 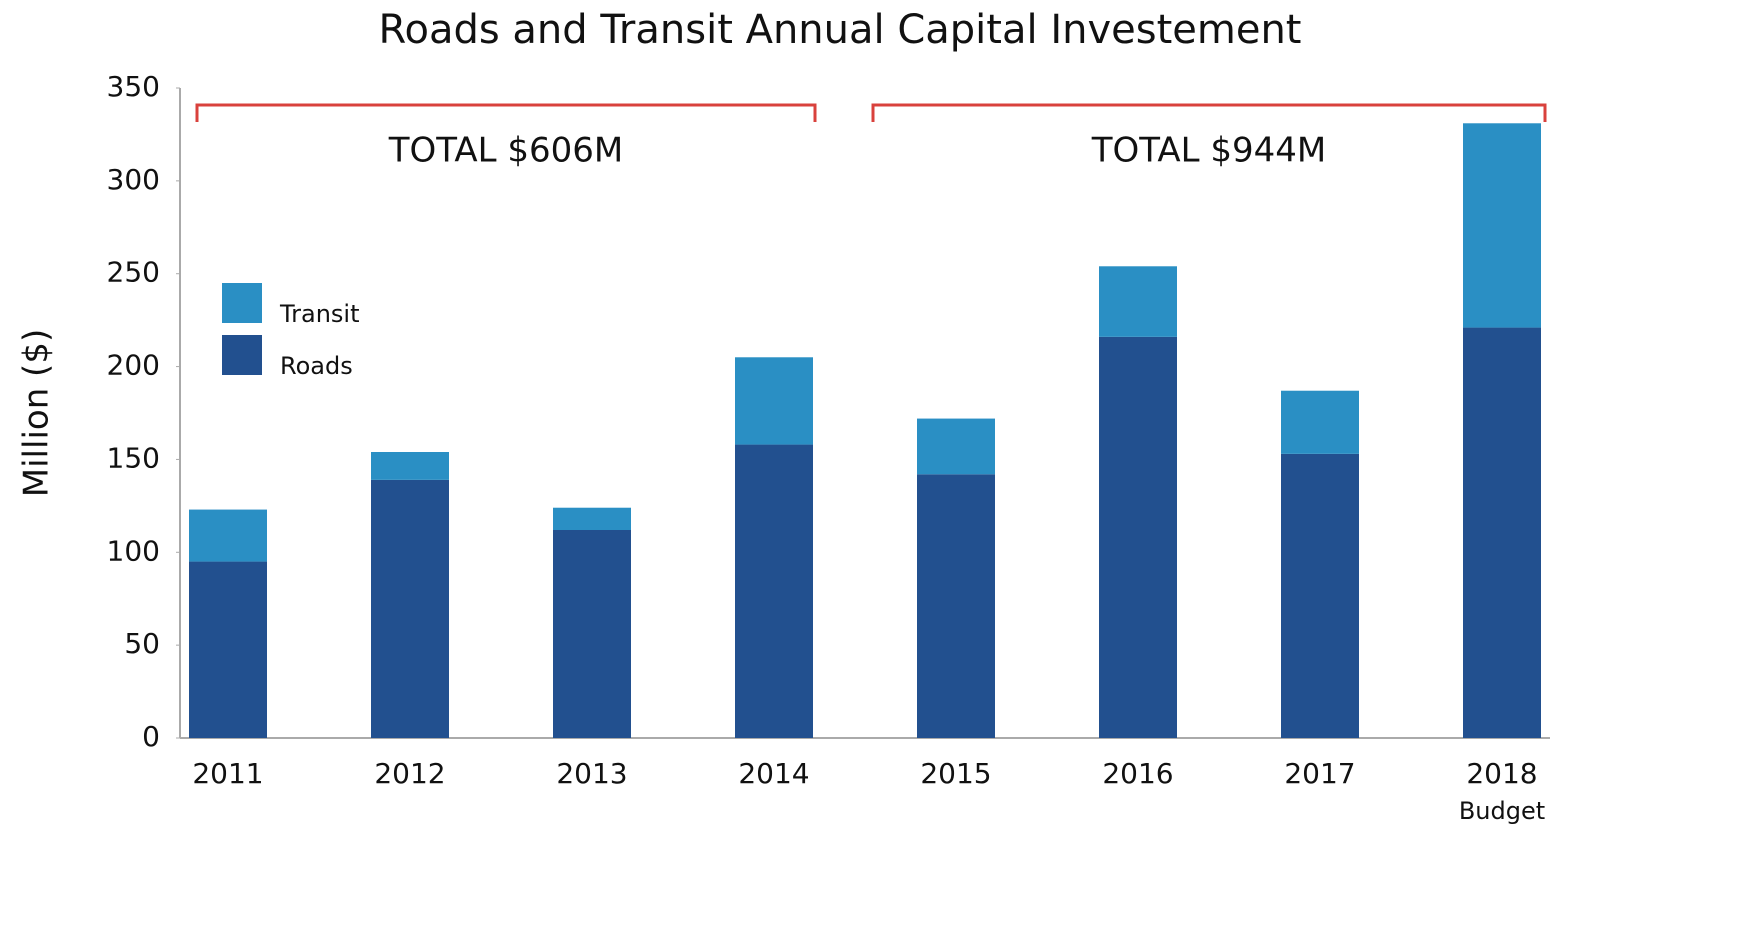 I want to click on y-tick-label: 150, so click(x=133, y=457).